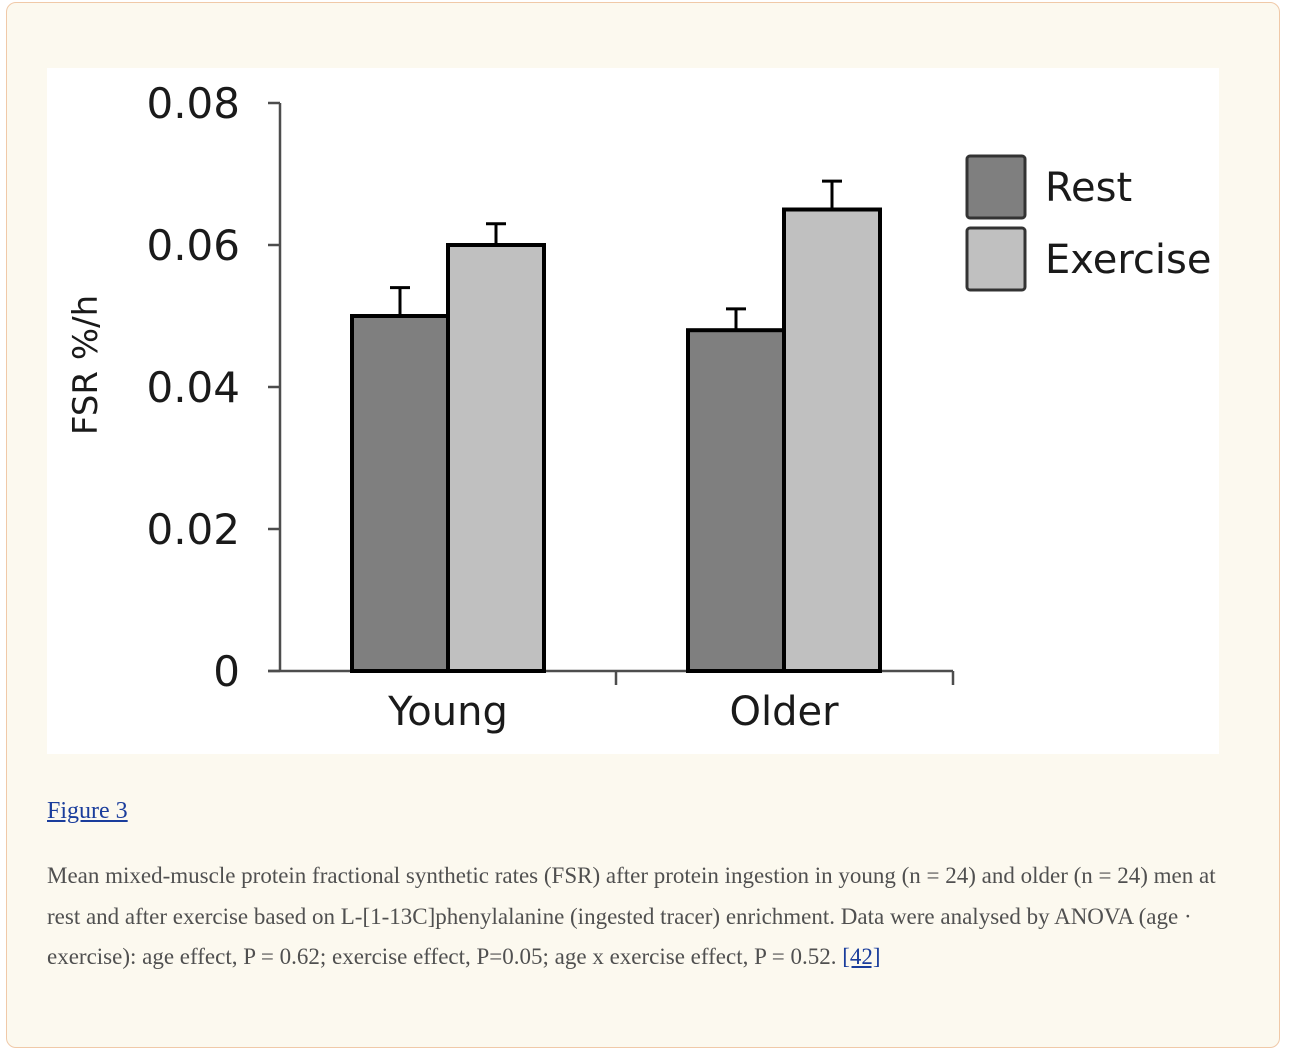 Image resolution: width=1294 pixels, height=1048 pixels. Describe the element at coordinates (784, 712) in the screenshot. I see `x-tick-label: Older` at that location.